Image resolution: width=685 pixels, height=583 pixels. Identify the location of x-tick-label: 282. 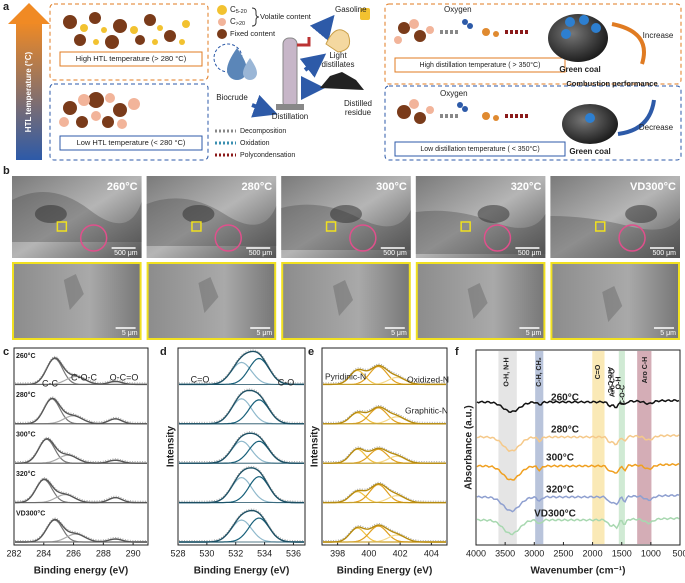
(13, 553).